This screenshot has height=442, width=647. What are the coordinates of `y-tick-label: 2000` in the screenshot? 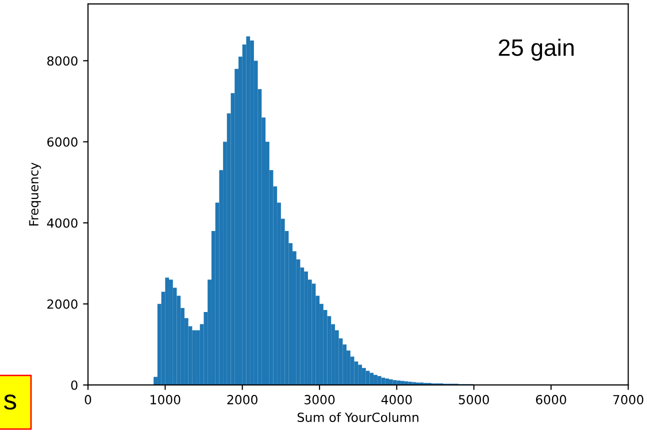 It's located at (62, 304).